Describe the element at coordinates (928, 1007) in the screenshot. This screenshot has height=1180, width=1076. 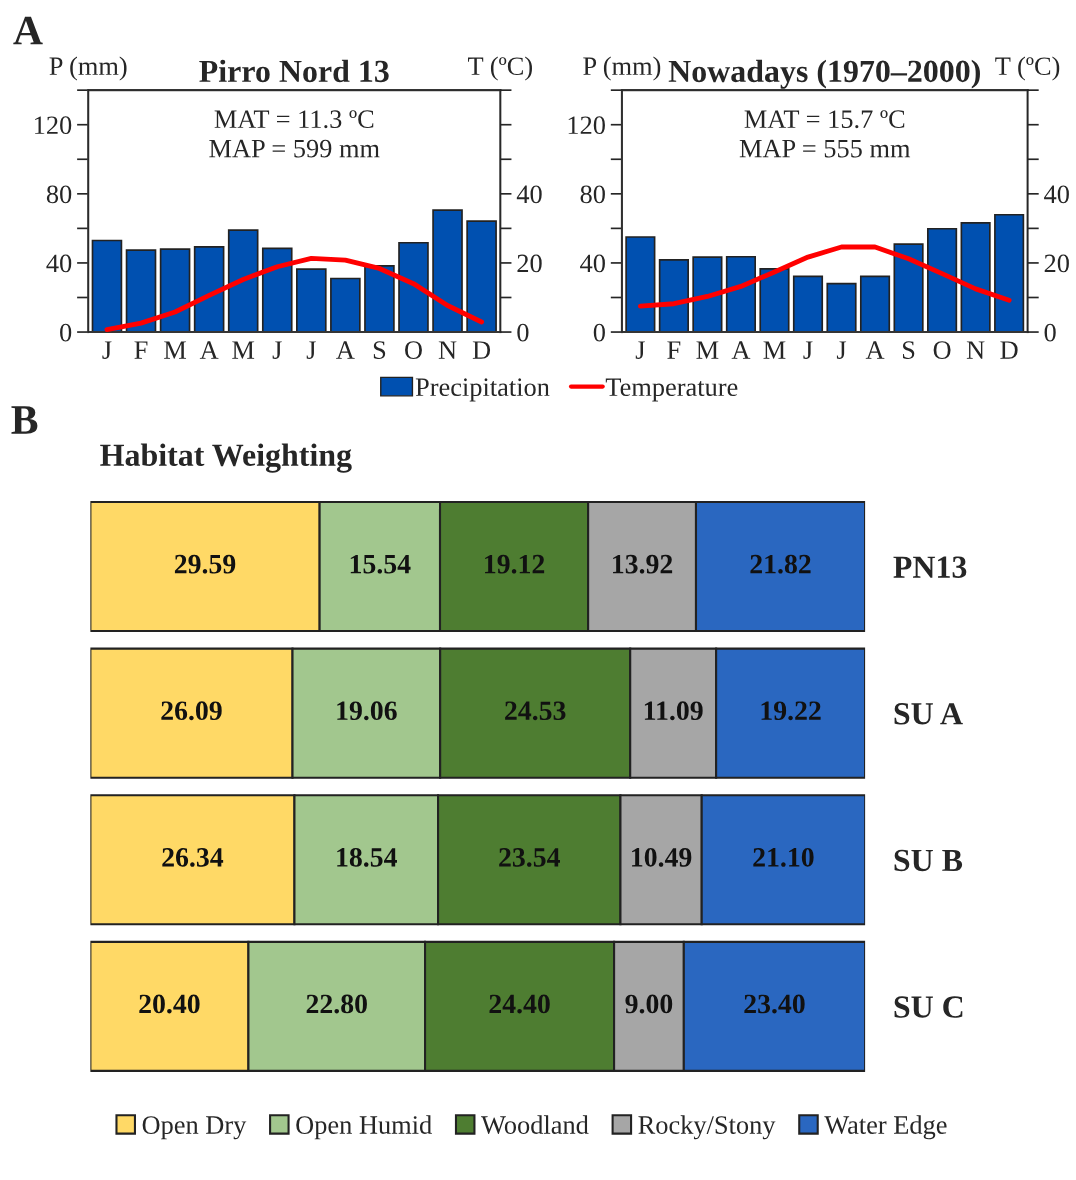
I see `category-label: SU C` at that location.